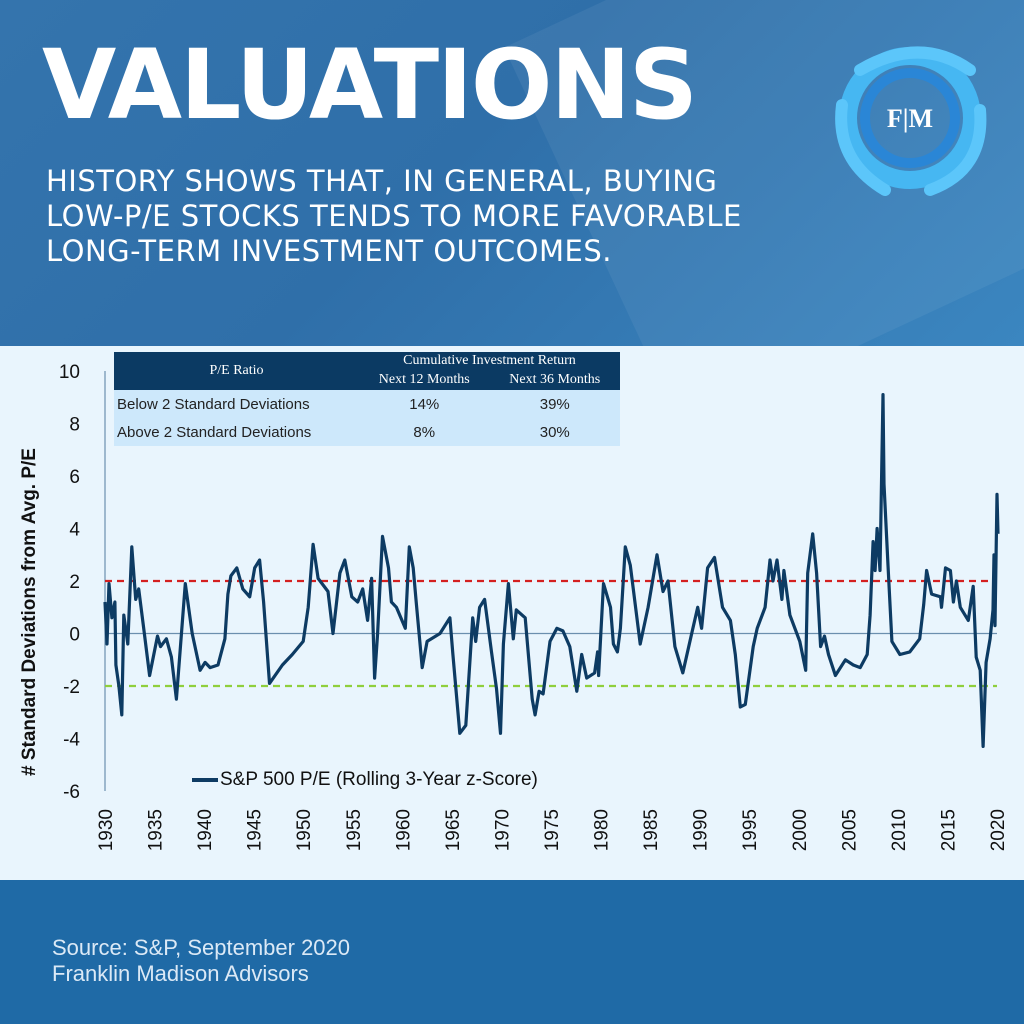 The width and height of the screenshot is (1024, 1024). I want to click on x-tick-label: 1995, so click(750, 830).